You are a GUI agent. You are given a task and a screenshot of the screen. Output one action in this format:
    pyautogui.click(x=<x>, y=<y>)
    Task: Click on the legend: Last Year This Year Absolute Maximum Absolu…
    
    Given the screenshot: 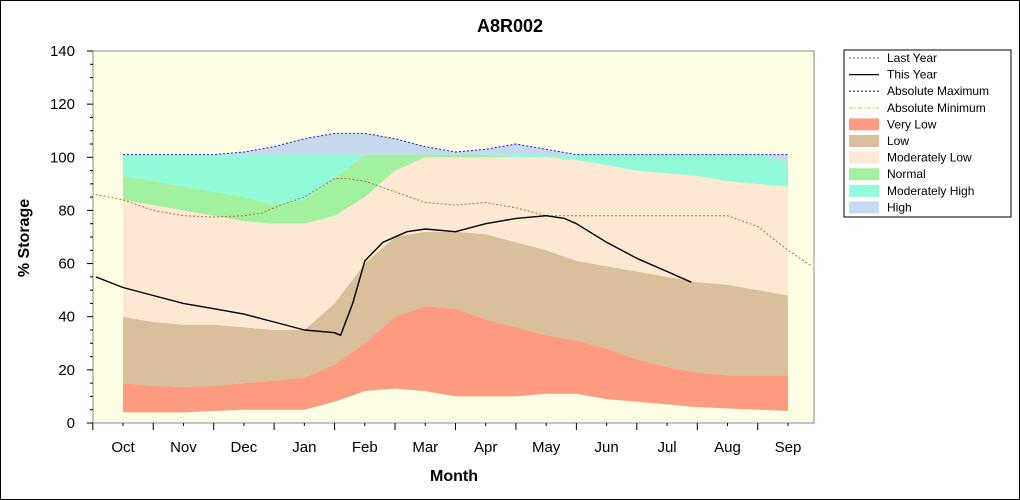 What is the action you would take?
    pyautogui.click(x=927, y=133)
    